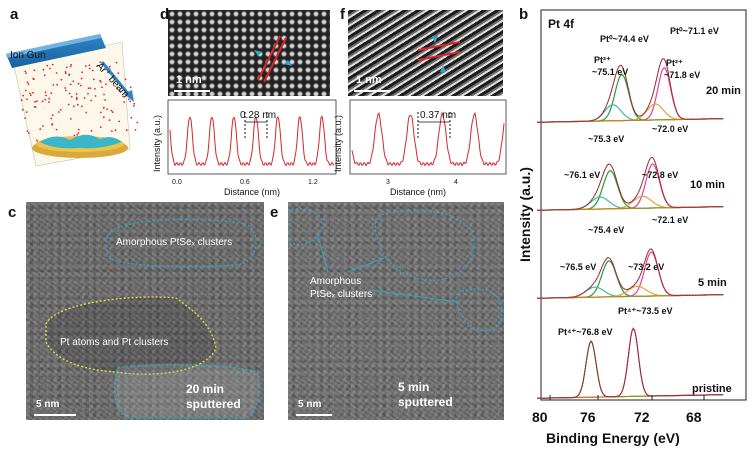 This screenshot has height=450, width=753. Describe the element at coordinates (72, 100) in the screenshot. I see `sputter-schematic: Ion Gun Ar⁺ beam` at that location.